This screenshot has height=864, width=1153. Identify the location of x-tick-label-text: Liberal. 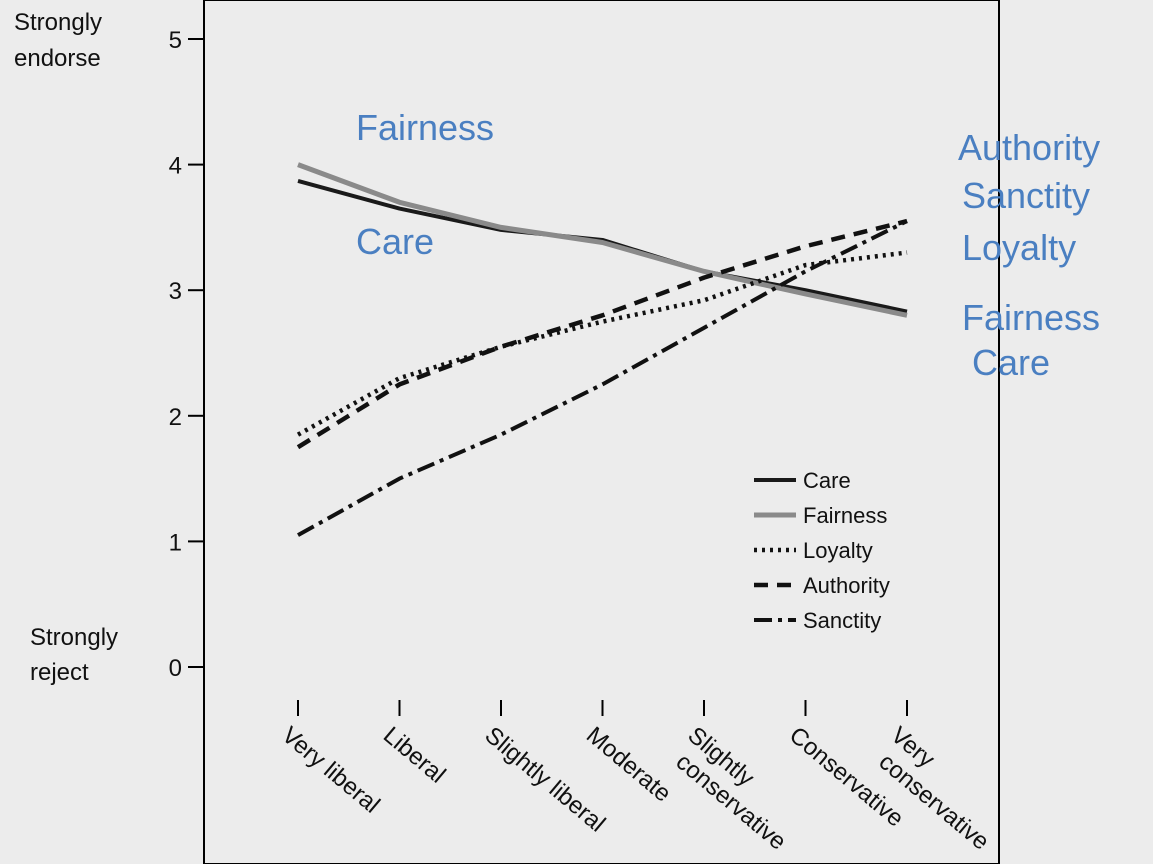
(414, 755).